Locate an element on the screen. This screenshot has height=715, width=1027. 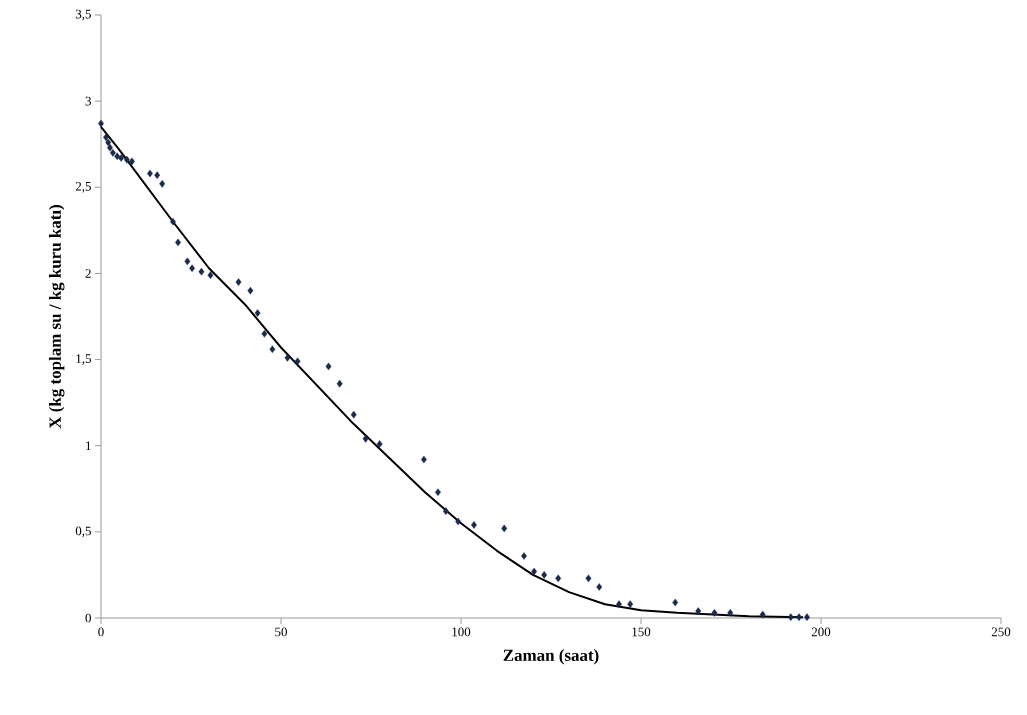
y-tick-label: 1 is located at coordinates (88, 445).